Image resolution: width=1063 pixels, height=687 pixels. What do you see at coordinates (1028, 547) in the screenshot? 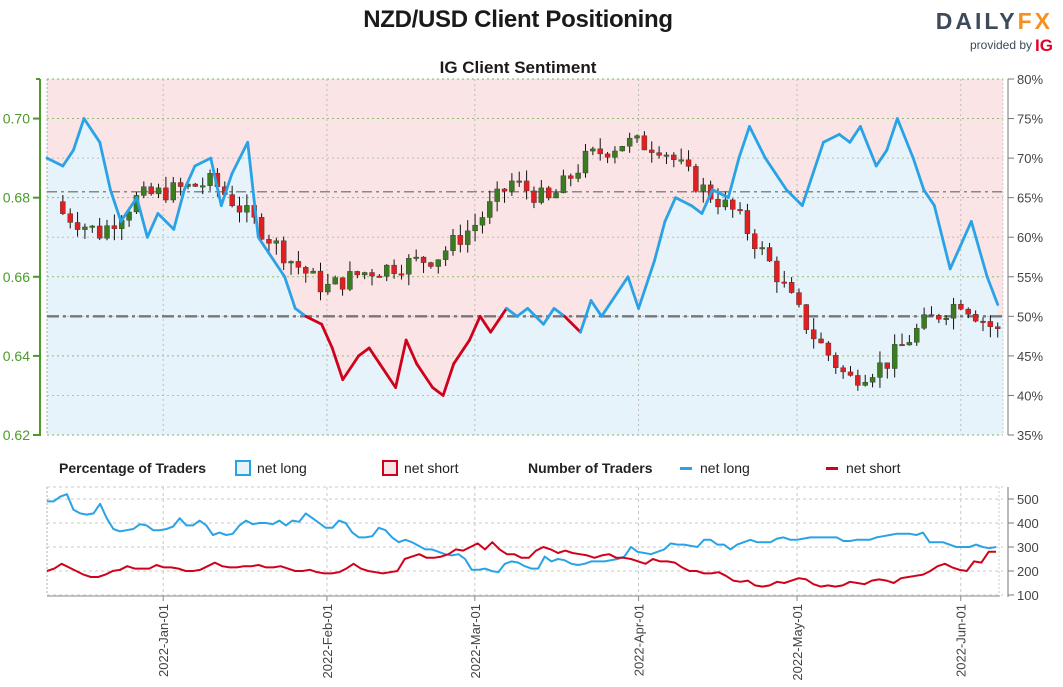
I see `count-tick-label: 300` at bounding box center [1028, 547].